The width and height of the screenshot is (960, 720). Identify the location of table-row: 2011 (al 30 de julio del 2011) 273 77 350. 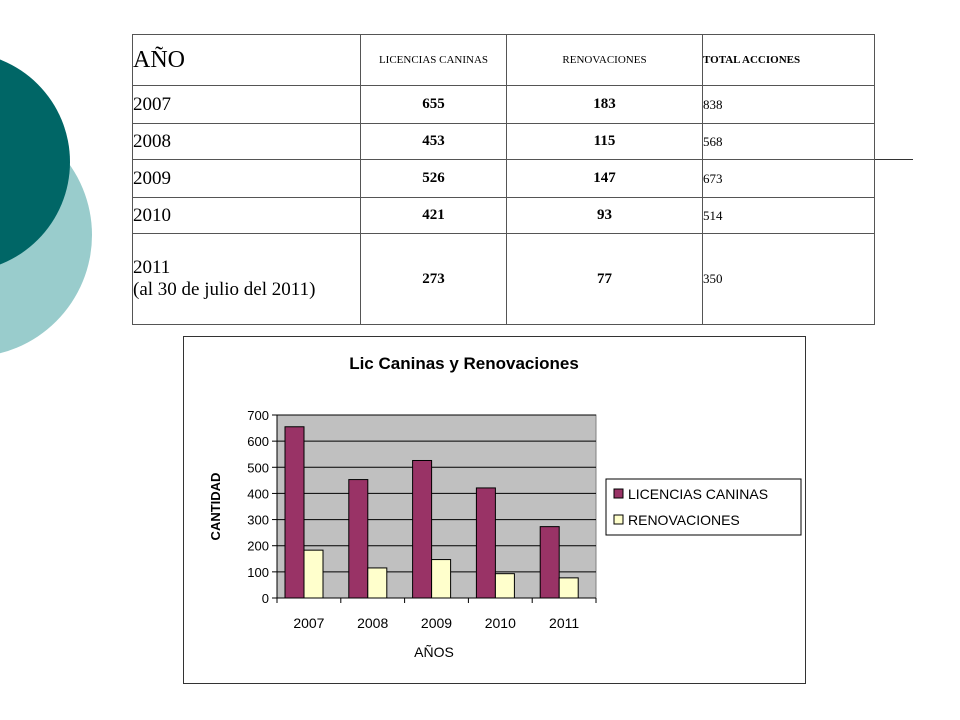
(503, 279).